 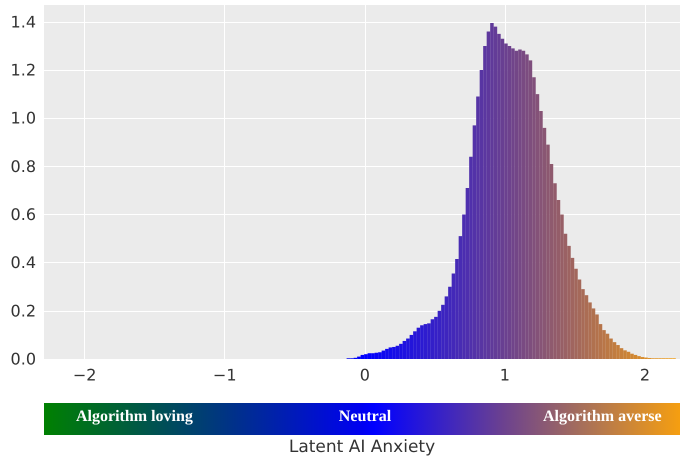 What do you see at coordinates (365, 375) in the screenshot?
I see `x-tick-label: 0` at bounding box center [365, 375].